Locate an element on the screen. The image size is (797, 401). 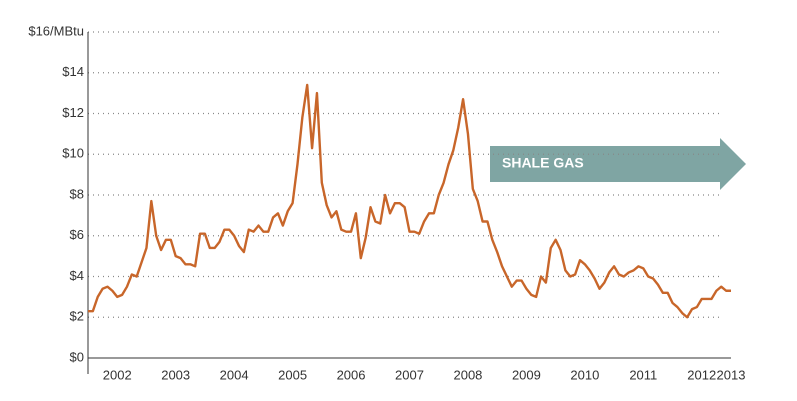
x-tick-label: 2009 is located at coordinates (526, 374).